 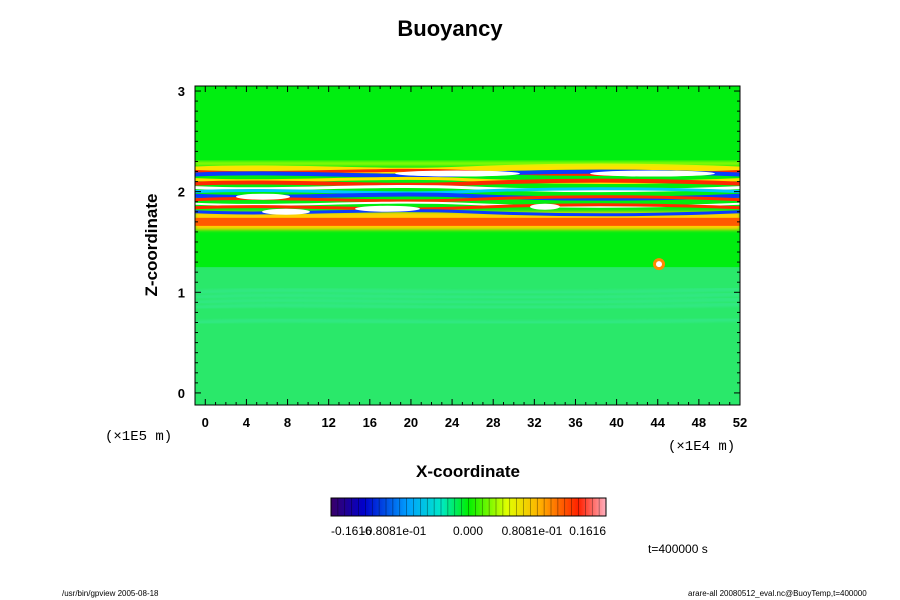 I want to click on colorbar-label: -0.1616, so click(x=351, y=531).